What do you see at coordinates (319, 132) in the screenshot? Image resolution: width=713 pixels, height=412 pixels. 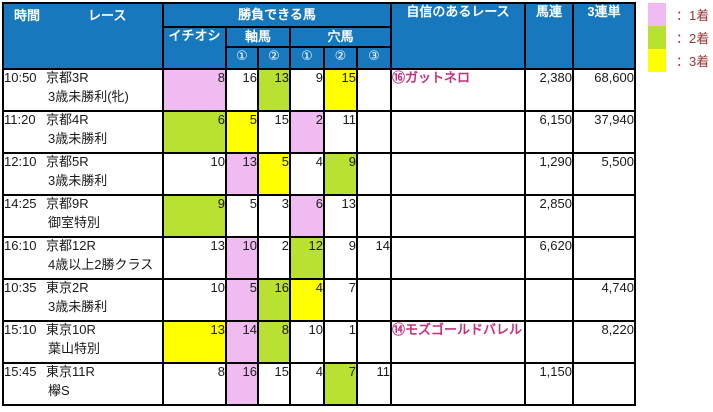 I see `table-row: 11:20 京都4R 3歳未勝利 6 5 15 2 11 6,150 37,940` at bounding box center [319, 132].